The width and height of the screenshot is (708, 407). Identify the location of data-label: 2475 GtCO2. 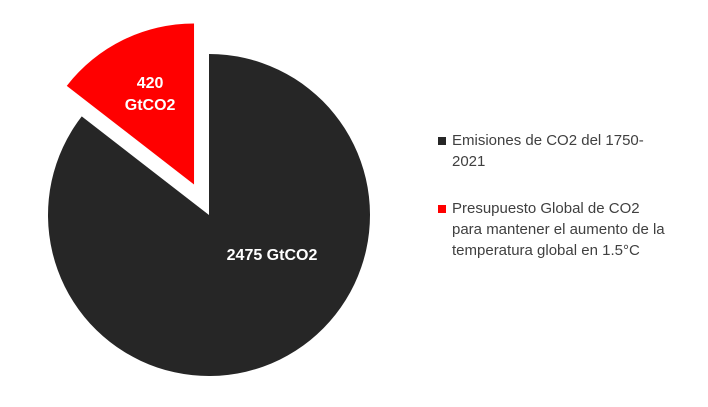
(272, 255).